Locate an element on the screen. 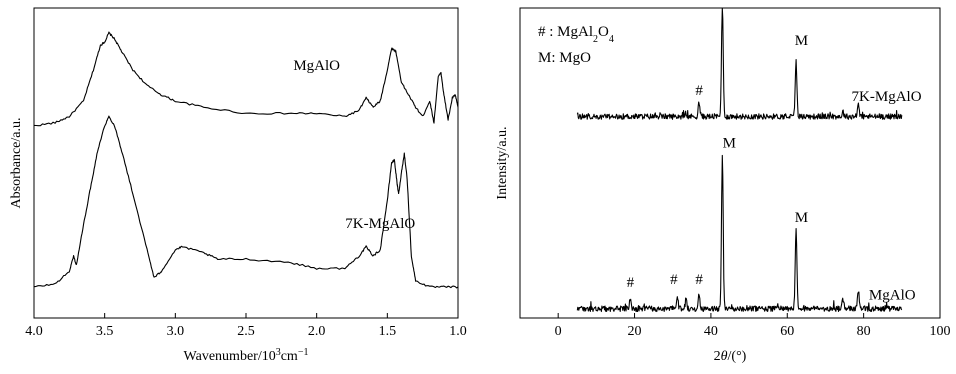 Image resolution: width=956 pixels, height=374 pixels. ftir-x-tick-label: 1.0 is located at coordinates (458, 331).